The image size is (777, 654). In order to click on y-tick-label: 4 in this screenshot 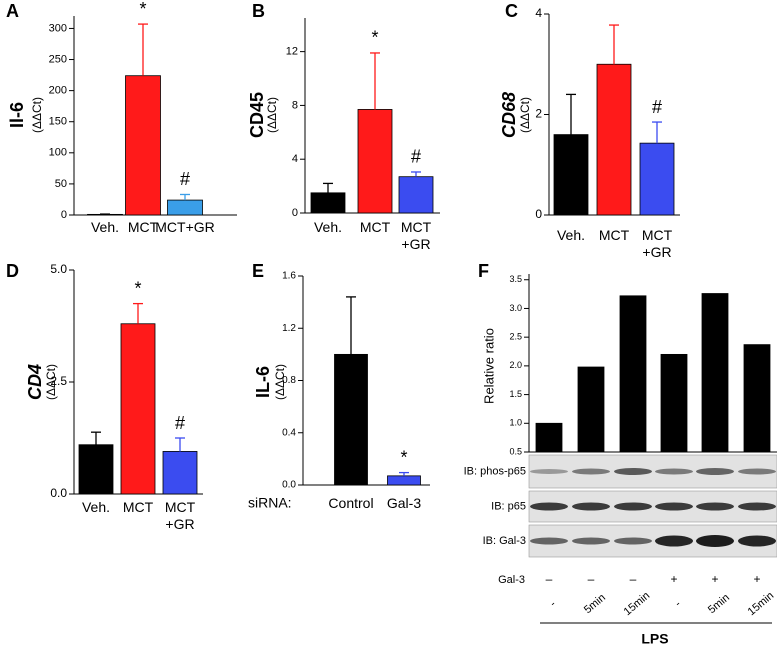, I will do `click(538, 13)`.